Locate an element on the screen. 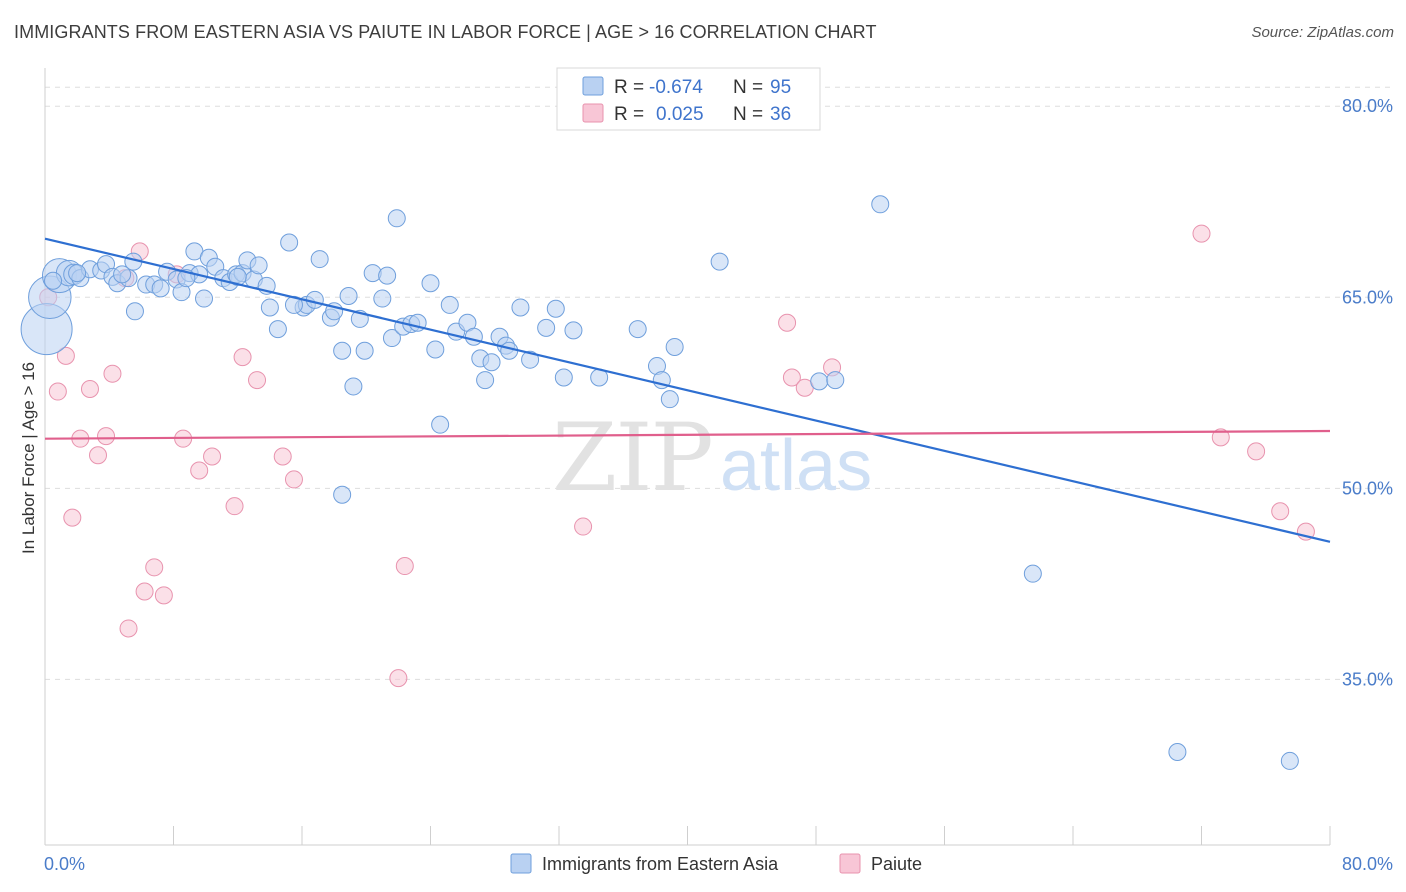  correlation-legend: R = -0.674 N = 95 R = 0.025 N = 36 is located at coordinates (688, 99).